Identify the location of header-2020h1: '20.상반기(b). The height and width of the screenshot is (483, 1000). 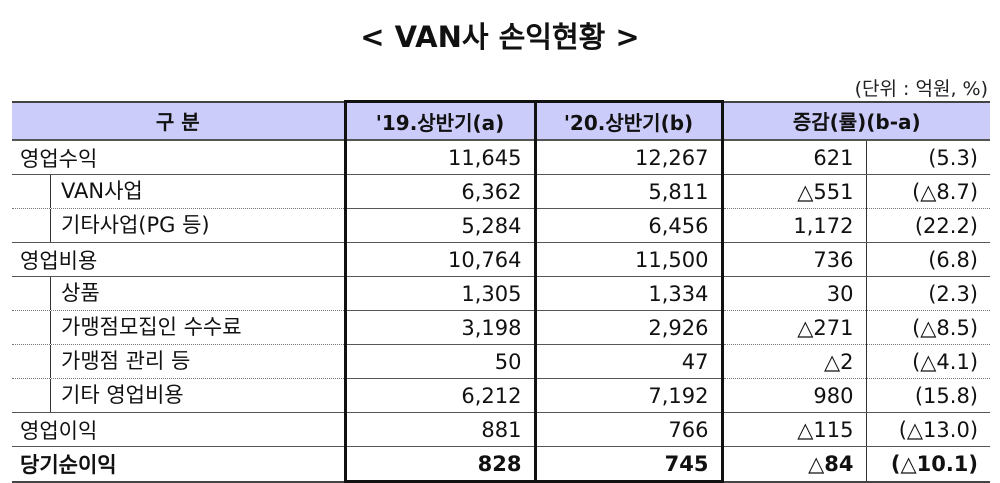
(629, 120).